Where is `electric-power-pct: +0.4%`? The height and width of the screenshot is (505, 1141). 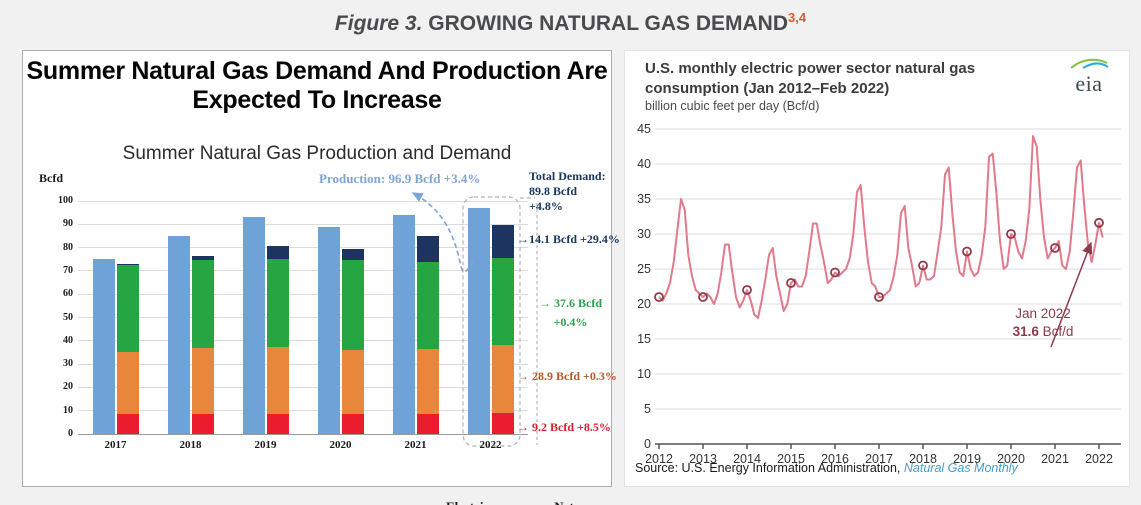 electric-power-pct: +0.4% is located at coordinates (570, 322).